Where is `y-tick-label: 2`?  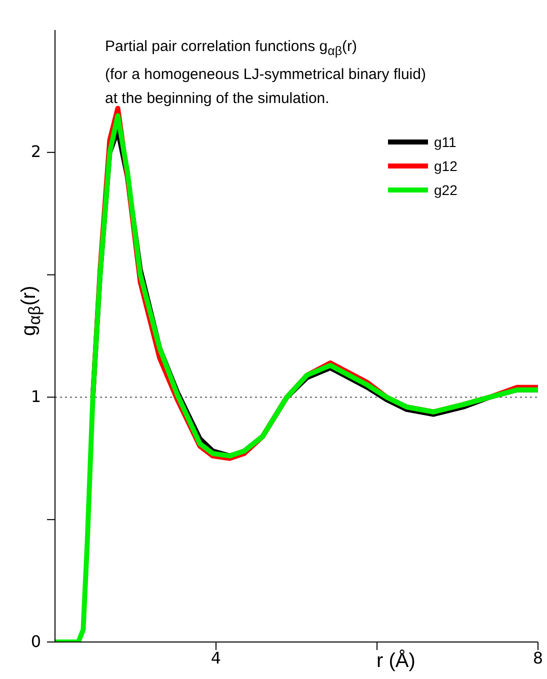
y-tick-label: 2 is located at coordinates (35, 152).